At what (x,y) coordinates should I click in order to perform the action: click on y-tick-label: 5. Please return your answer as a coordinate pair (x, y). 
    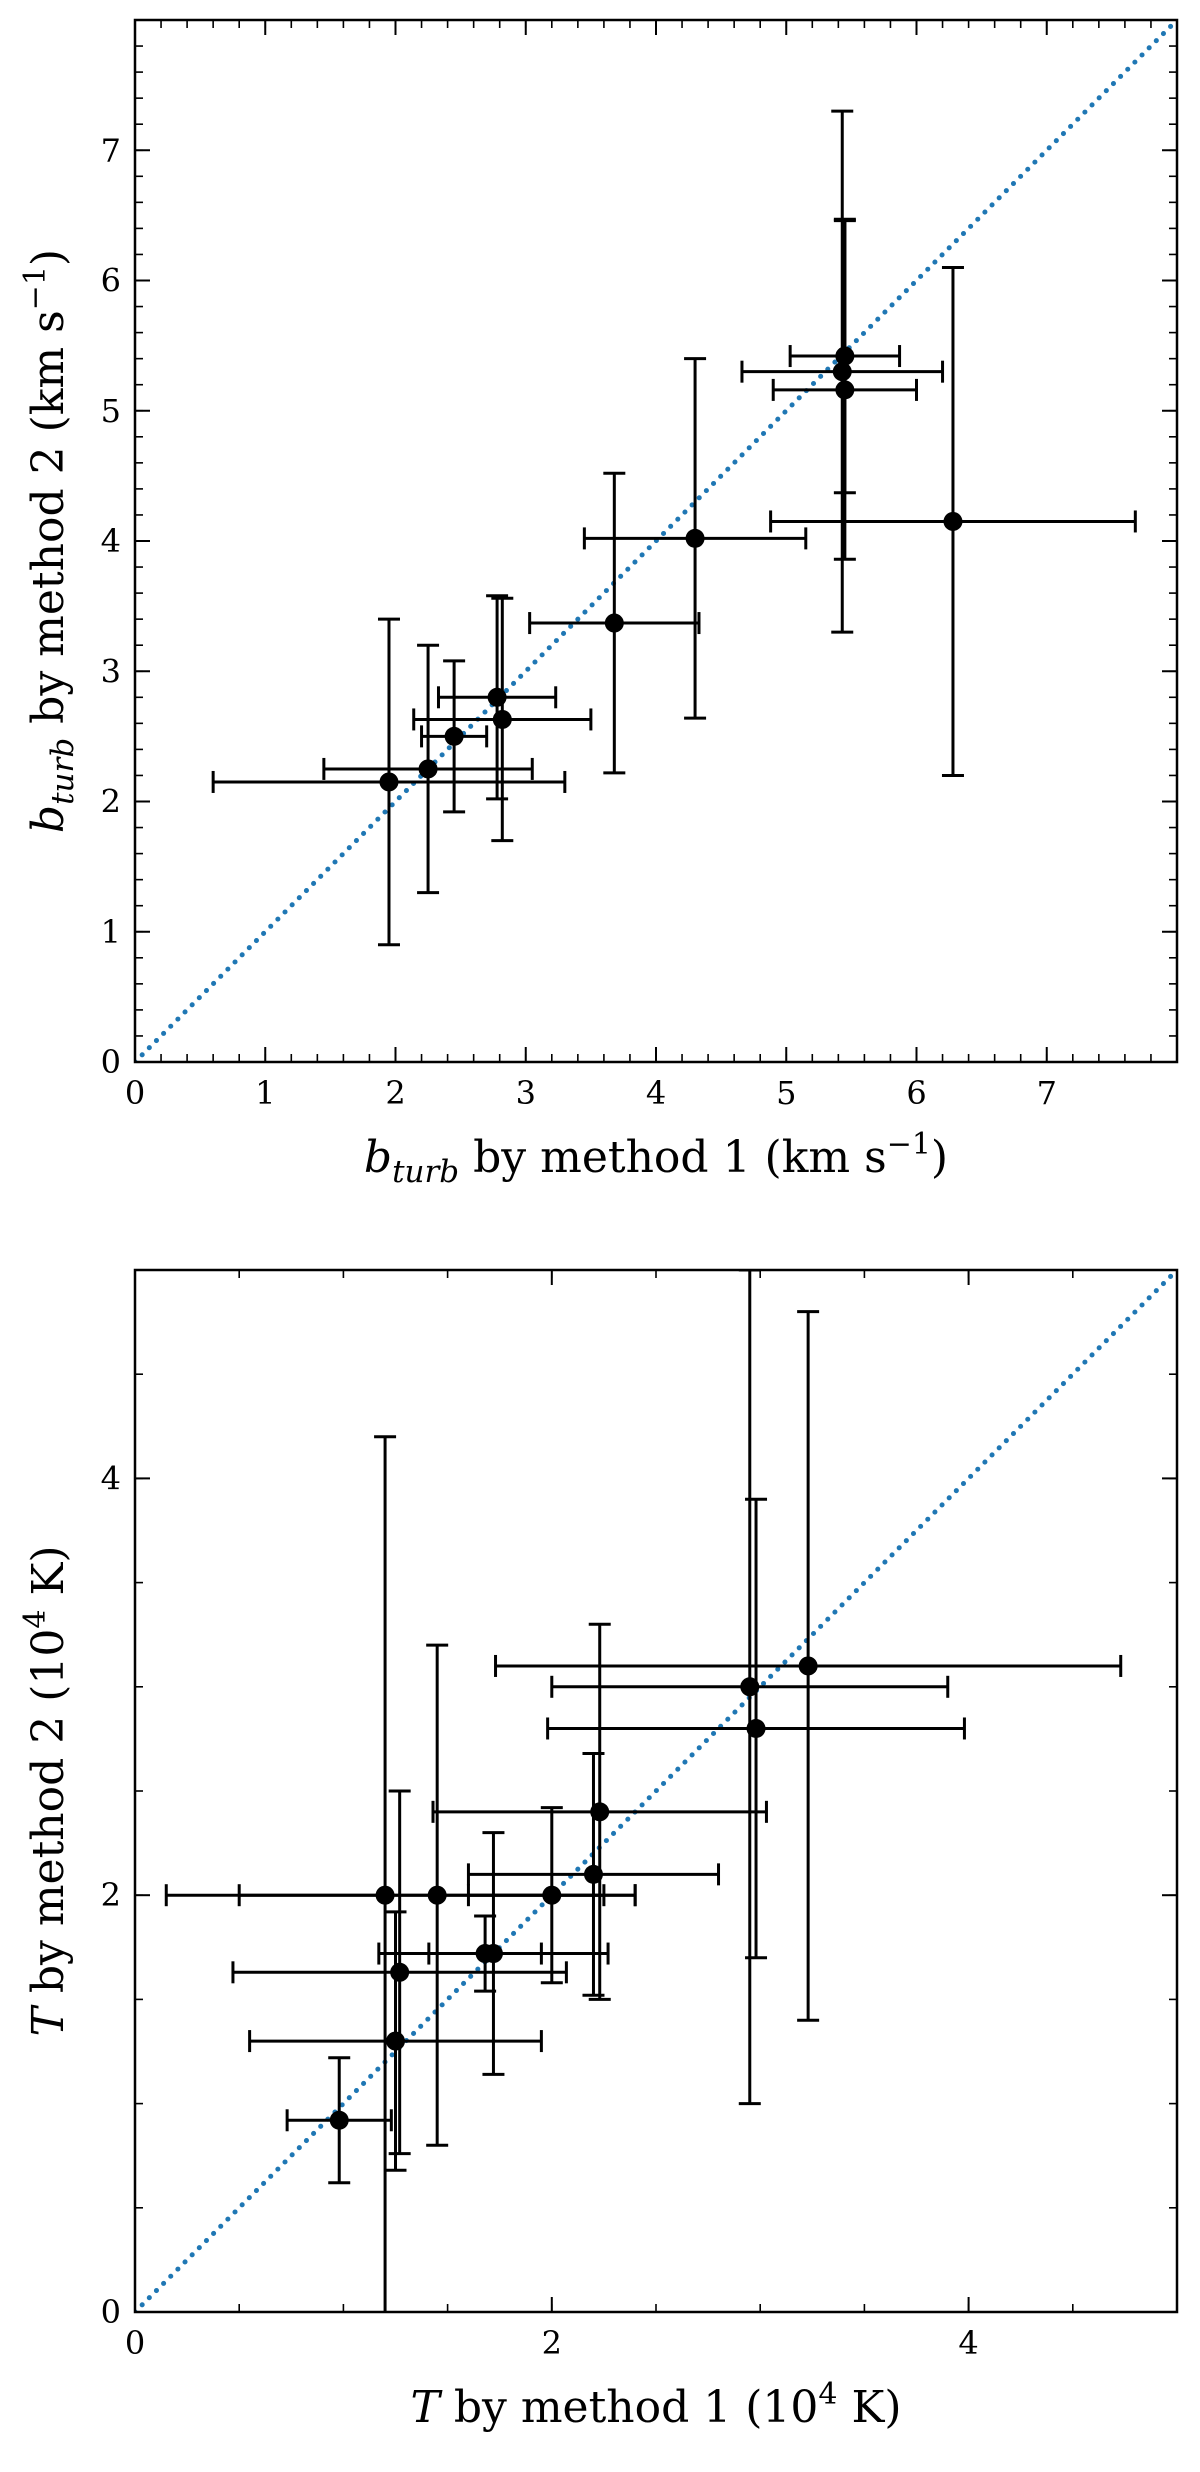
    Looking at the image, I should click on (111, 411).